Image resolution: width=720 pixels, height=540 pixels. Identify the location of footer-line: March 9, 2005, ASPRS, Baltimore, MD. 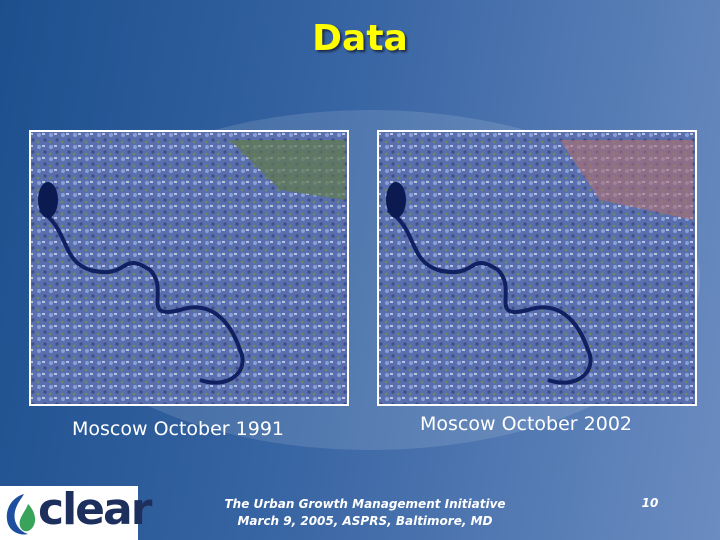
(365, 521).